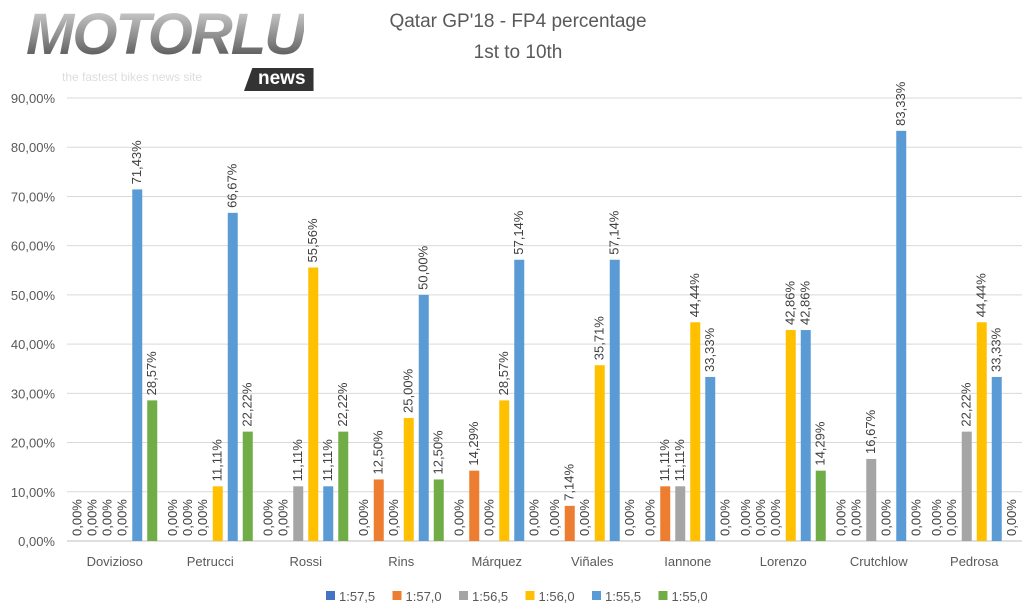 This screenshot has height=611, width=1025. What do you see at coordinates (996, 349) in the screenshot?
I see `data-label: 33,33%` at bounding box center [996, 349].